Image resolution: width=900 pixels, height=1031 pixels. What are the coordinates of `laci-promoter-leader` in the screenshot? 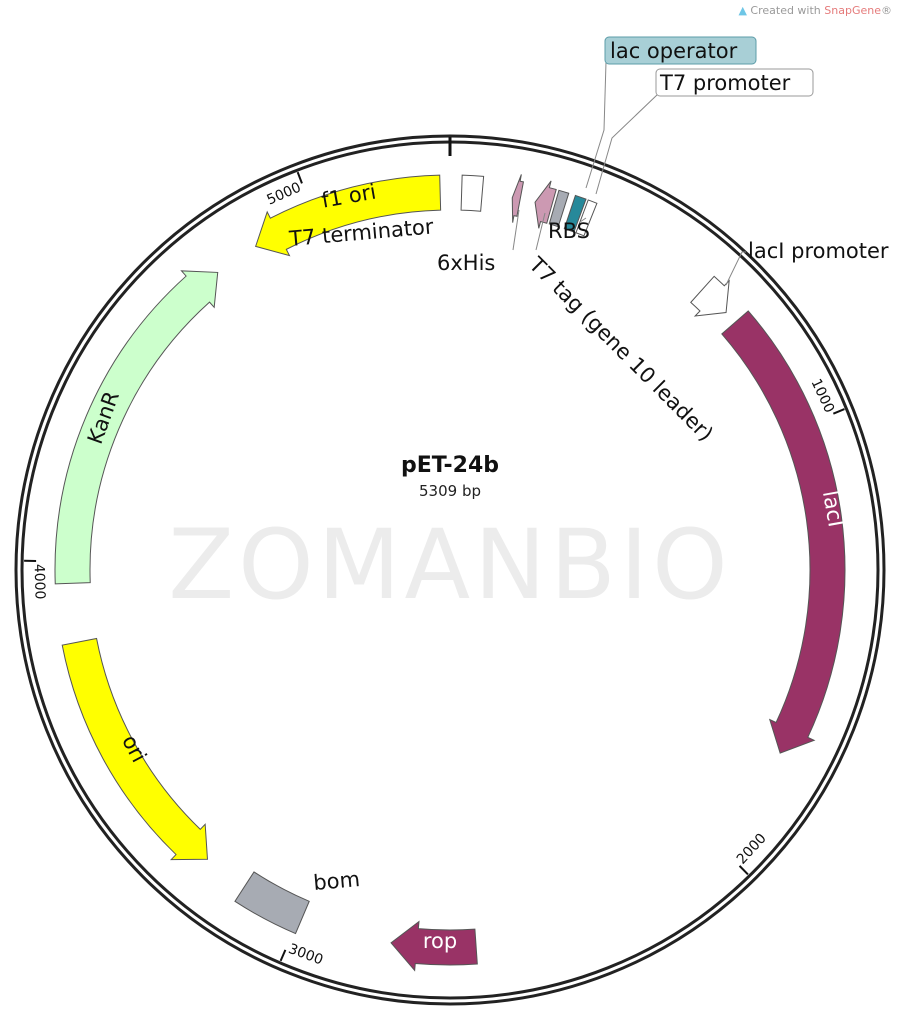 It's located at (735, 268).